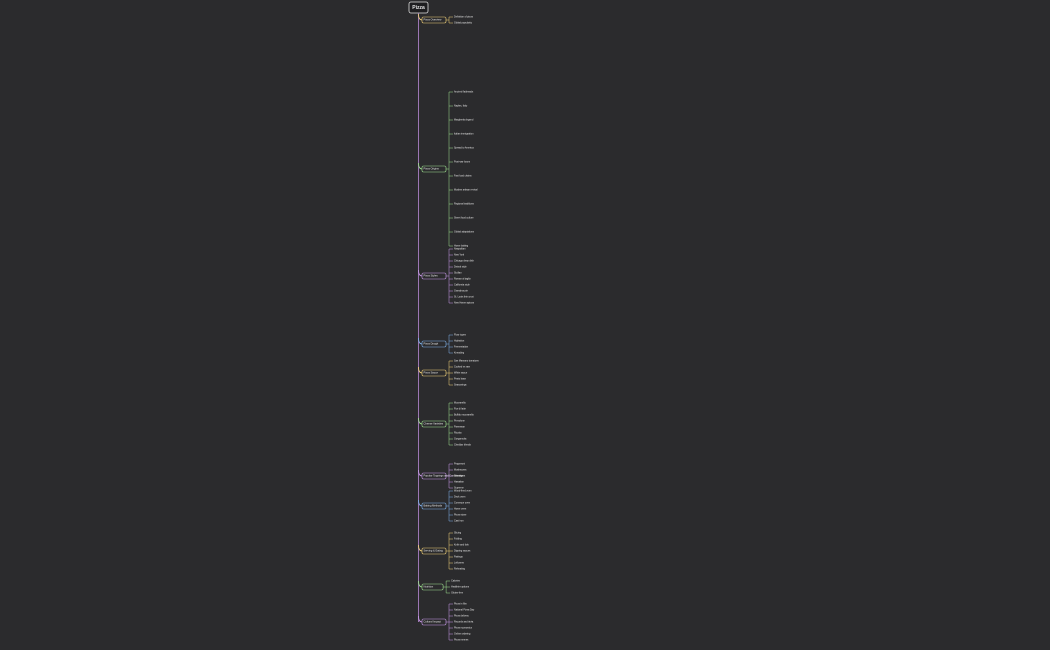 This screenshot has width=1050, height=650. I want to click on child-label: Calories, so click(456, 581).